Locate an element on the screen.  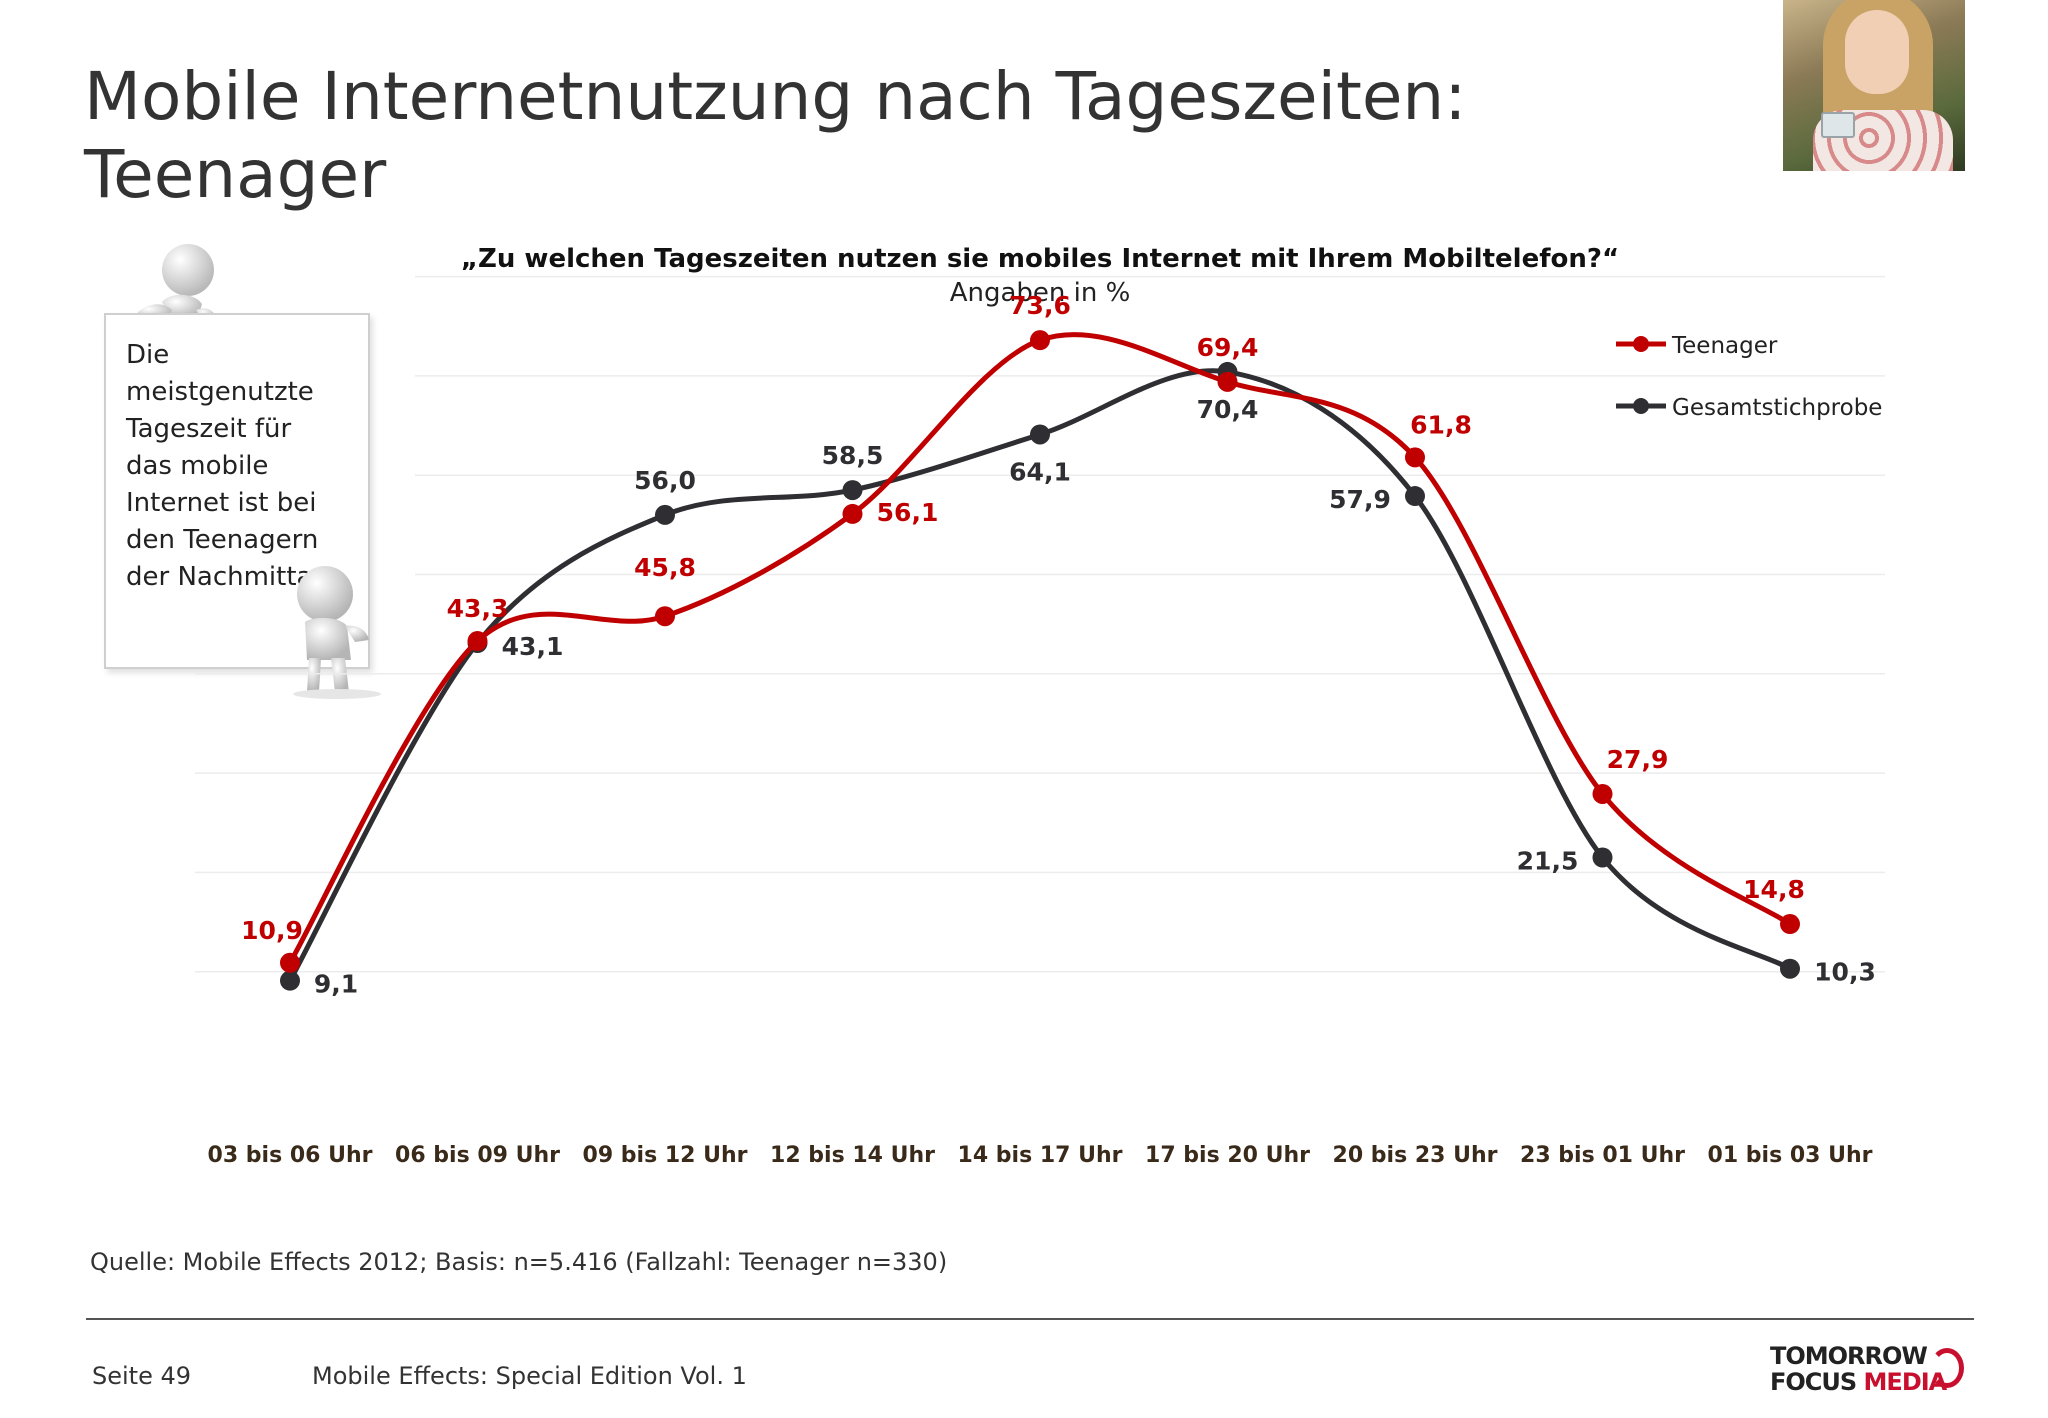
x-tick-label-2: 09 bis 12 Uhr is located at coordinates (665, 1155).